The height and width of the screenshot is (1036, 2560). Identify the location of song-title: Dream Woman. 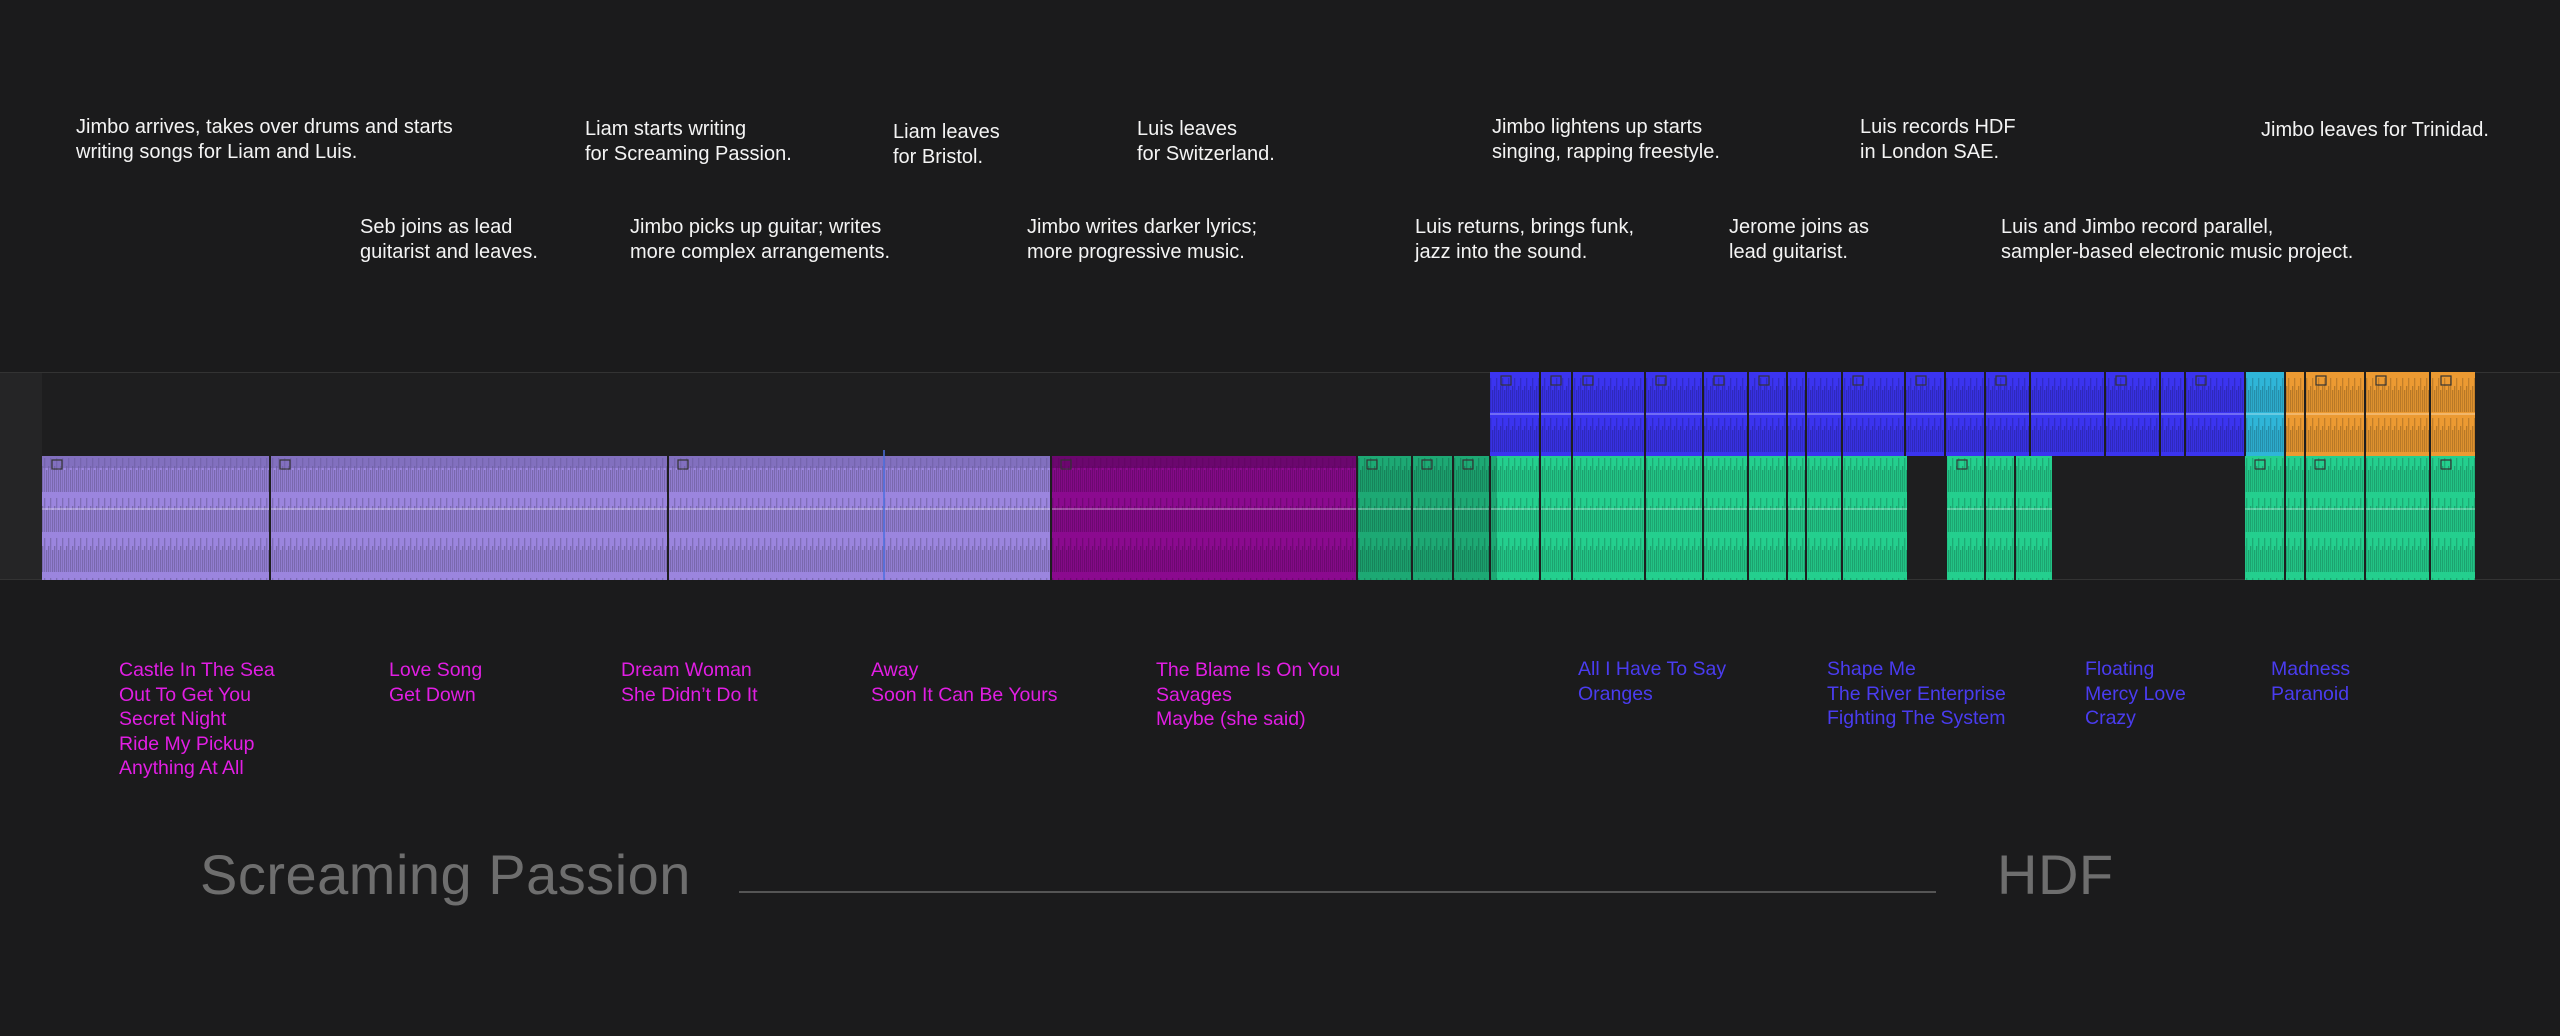
(686, 670).